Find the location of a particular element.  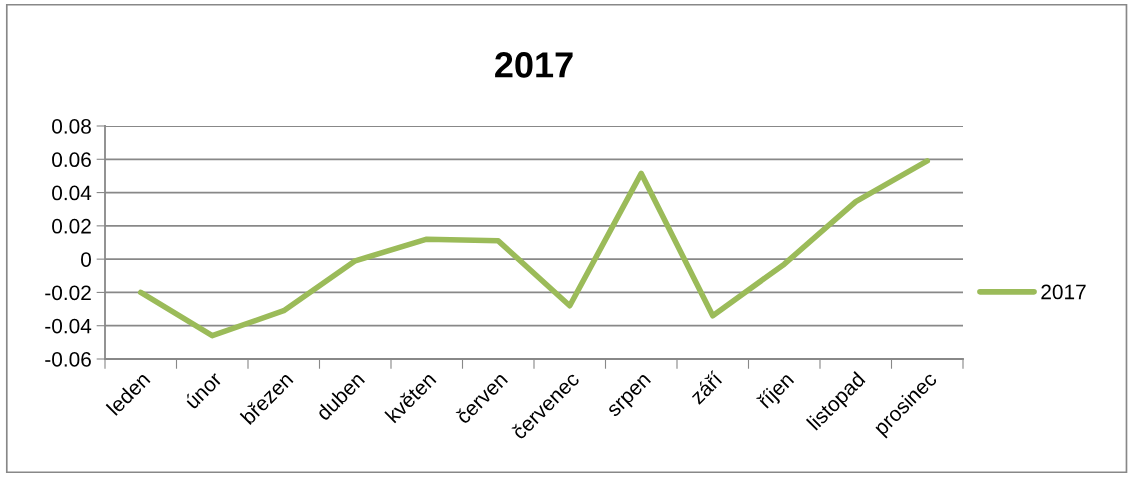

y-tick-label: -0.04 is located at coordinates (68, 326).